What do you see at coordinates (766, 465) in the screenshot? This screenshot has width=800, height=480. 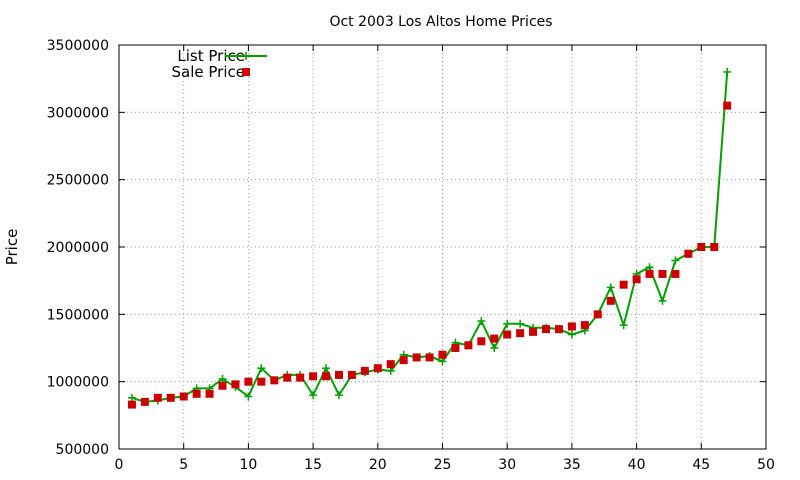 I see `x-tick-label: 50` at bounding box center [766, 465].